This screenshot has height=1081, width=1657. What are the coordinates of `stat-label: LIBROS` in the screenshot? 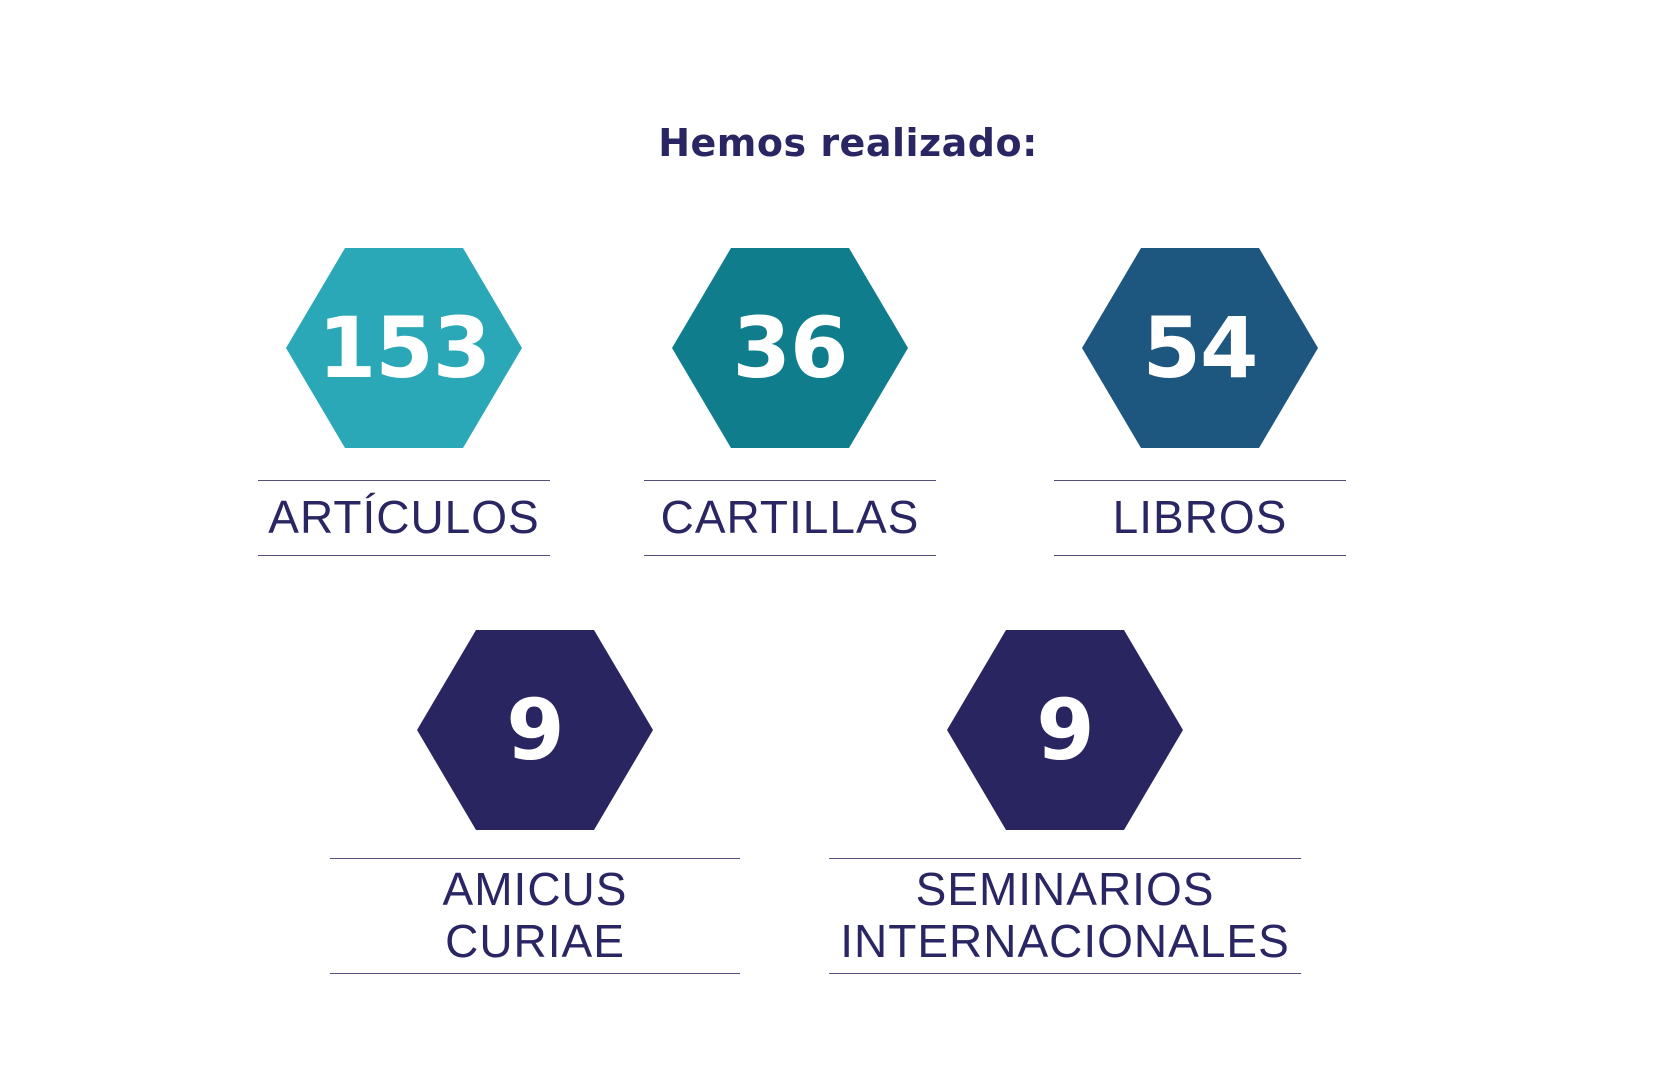 It's located at (1200, 518).